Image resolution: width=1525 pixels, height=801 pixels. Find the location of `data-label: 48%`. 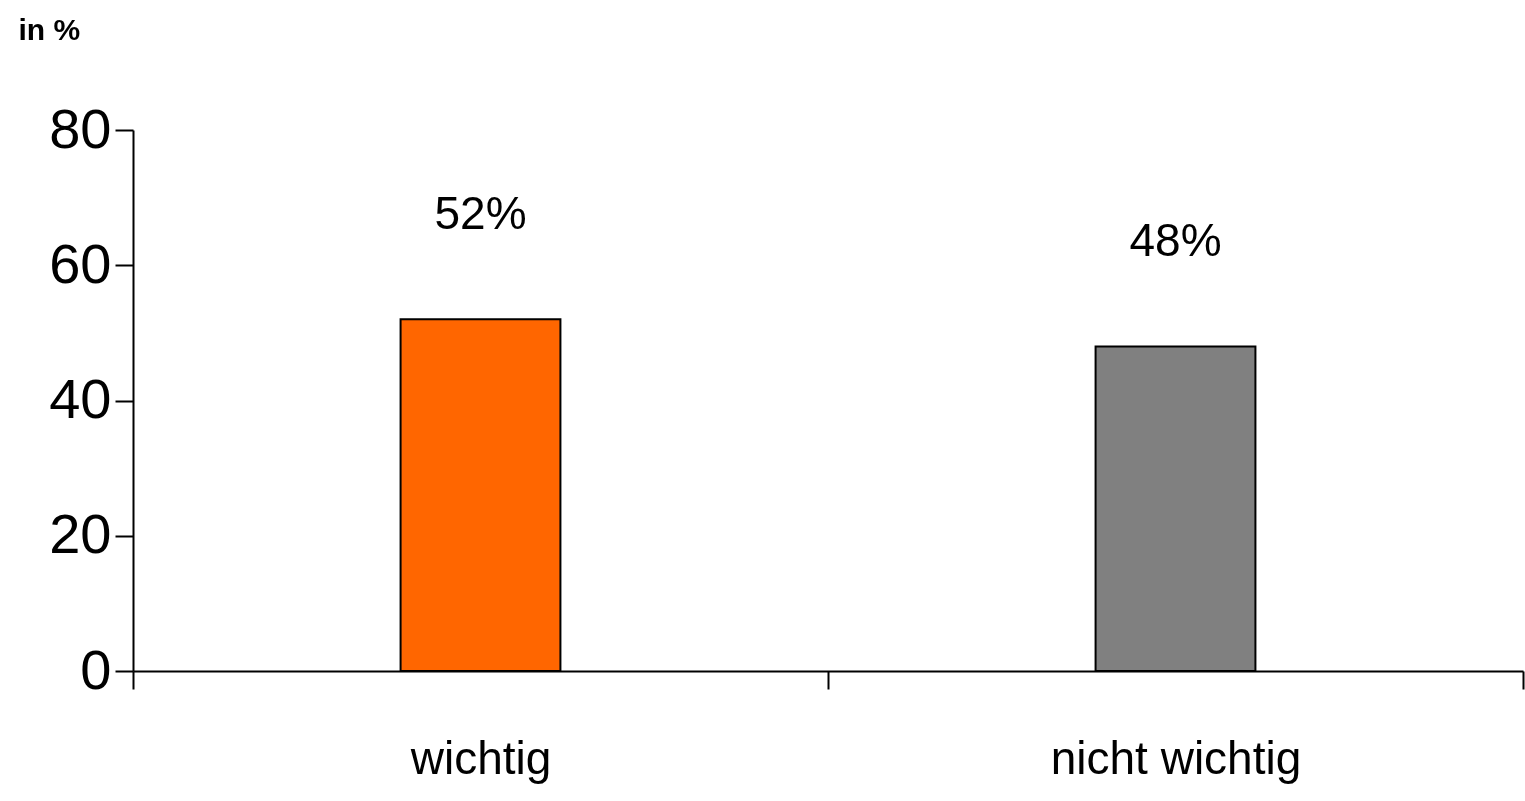

data-label: 48% is located at coordinates (1175, 240).